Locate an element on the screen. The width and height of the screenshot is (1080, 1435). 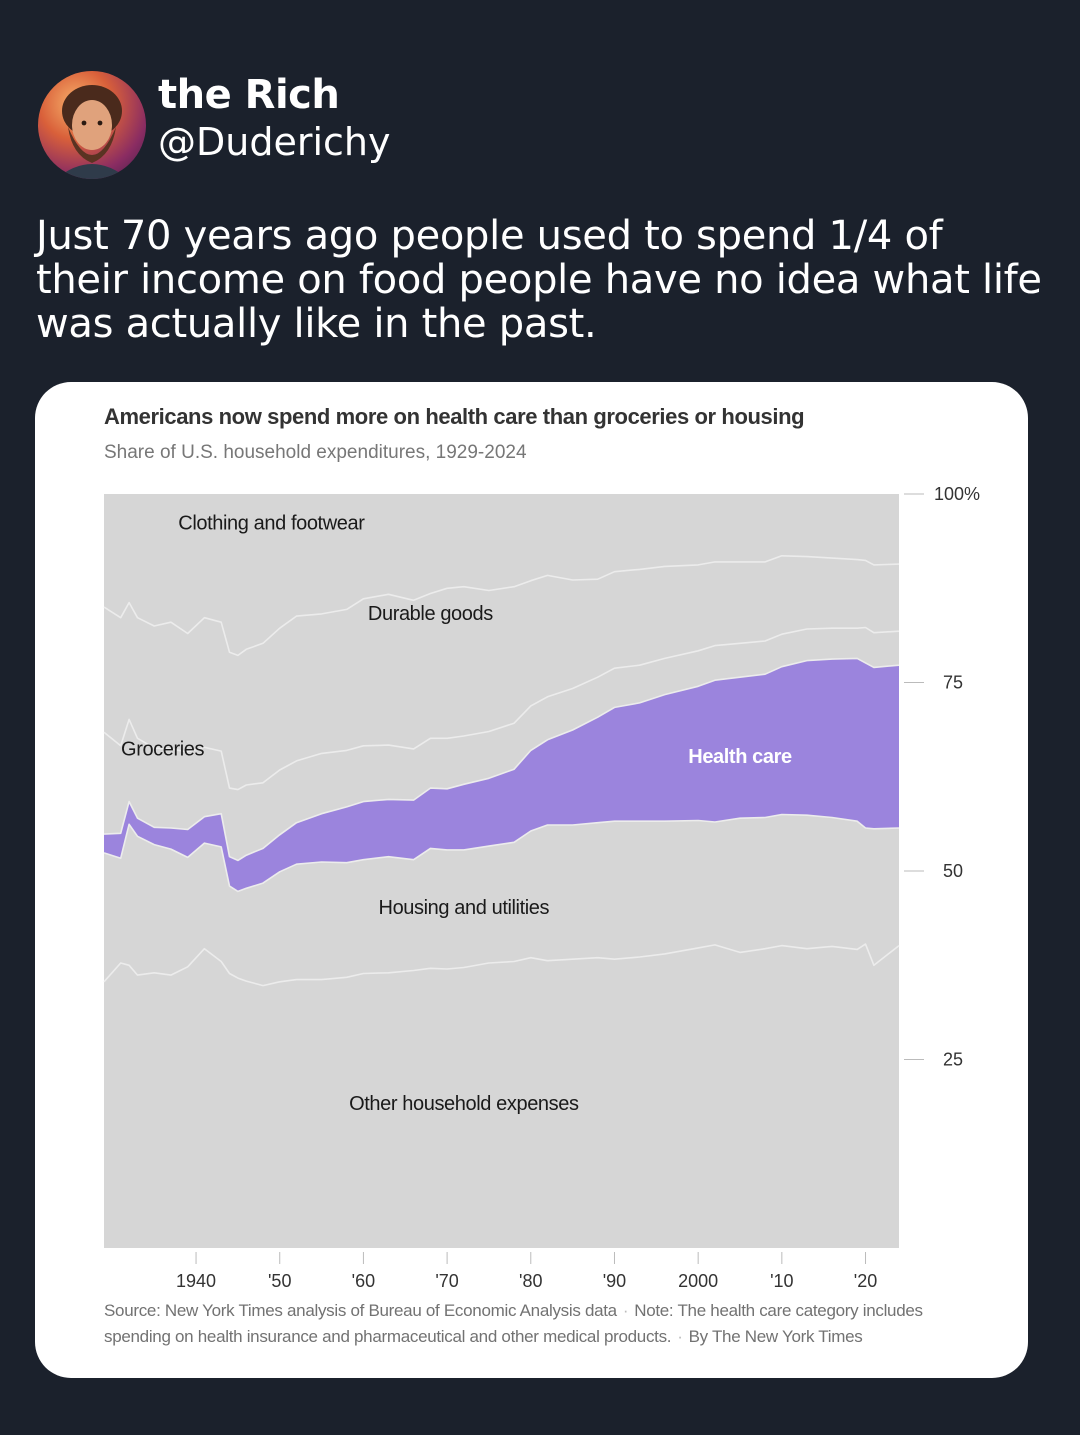
avatar-portrait-icon is located at coordinates (92, 132).